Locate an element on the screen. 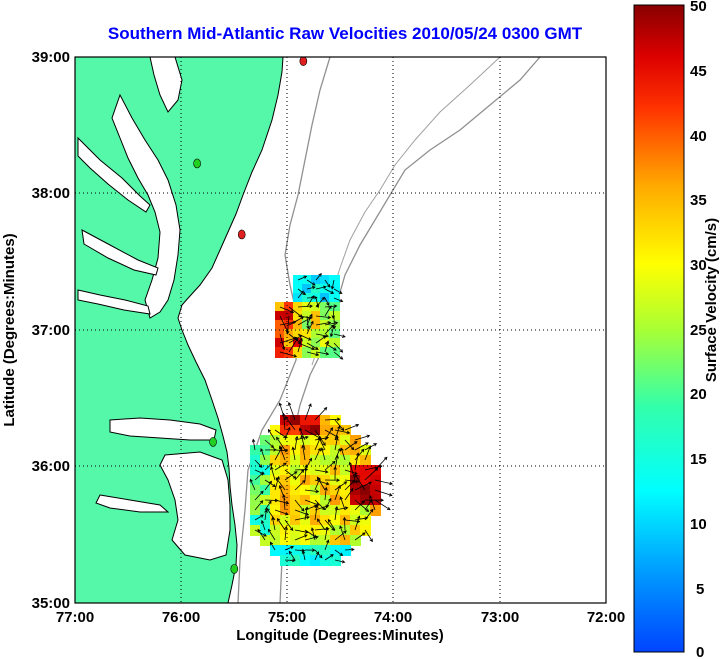  colorbar-tick-label: 50 is located at coordinates (698, 7).